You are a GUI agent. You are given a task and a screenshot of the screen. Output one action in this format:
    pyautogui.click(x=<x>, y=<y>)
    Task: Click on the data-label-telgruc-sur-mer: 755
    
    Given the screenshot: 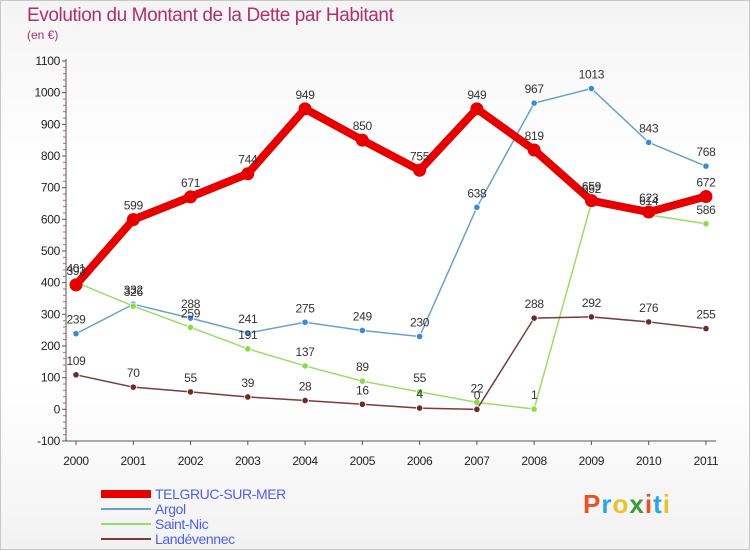 What is the action you would take?
    pyautogui.click(x=420, y=156)
    